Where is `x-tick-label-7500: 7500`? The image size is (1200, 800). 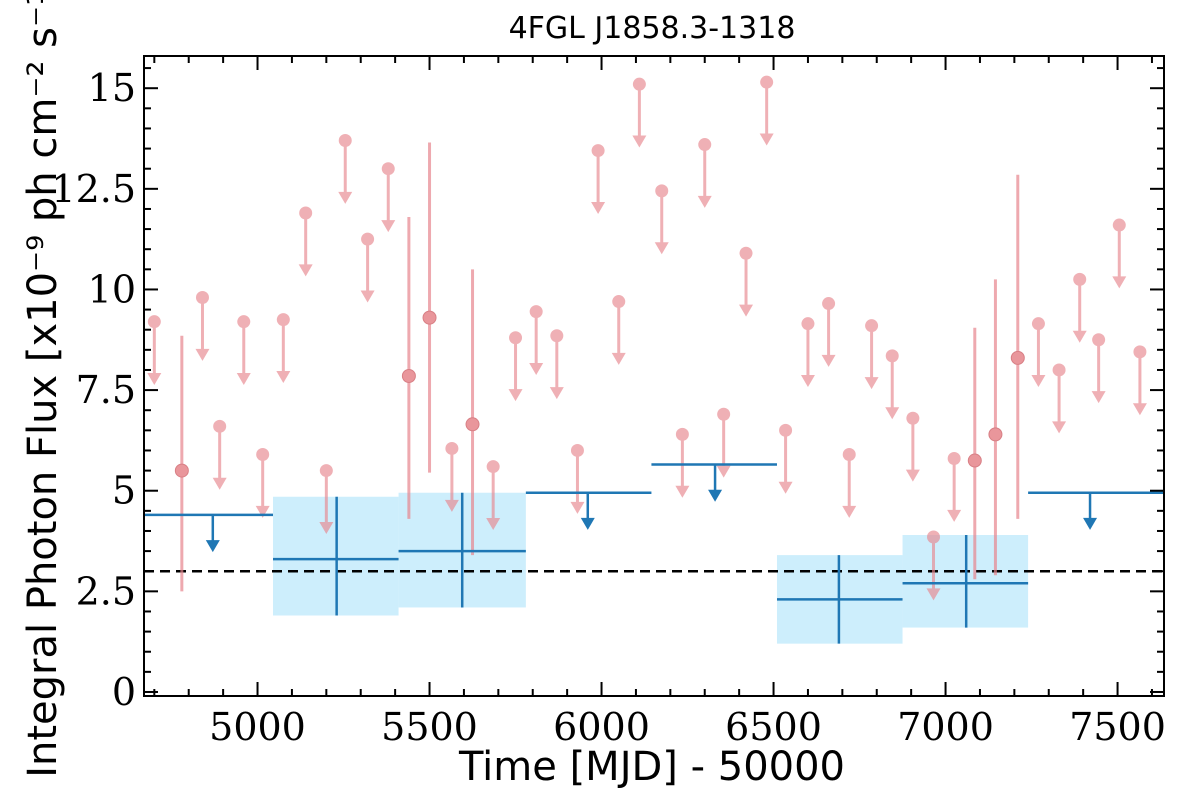 x-tick-label-7500: 7500 is located at coordinates (1117, 727).